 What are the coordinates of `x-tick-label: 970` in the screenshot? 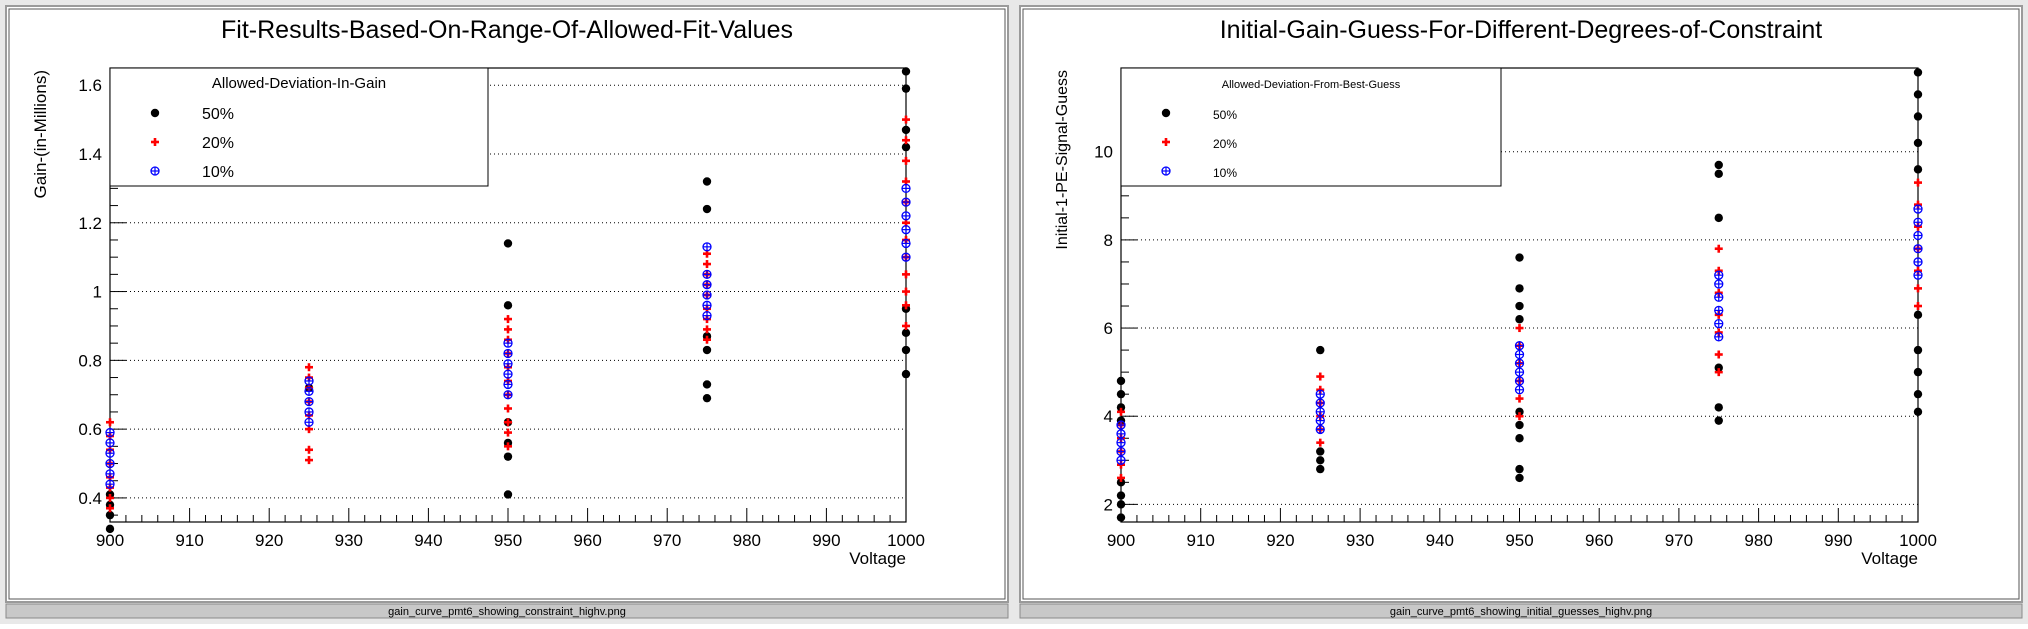 It's located at (667, 540).